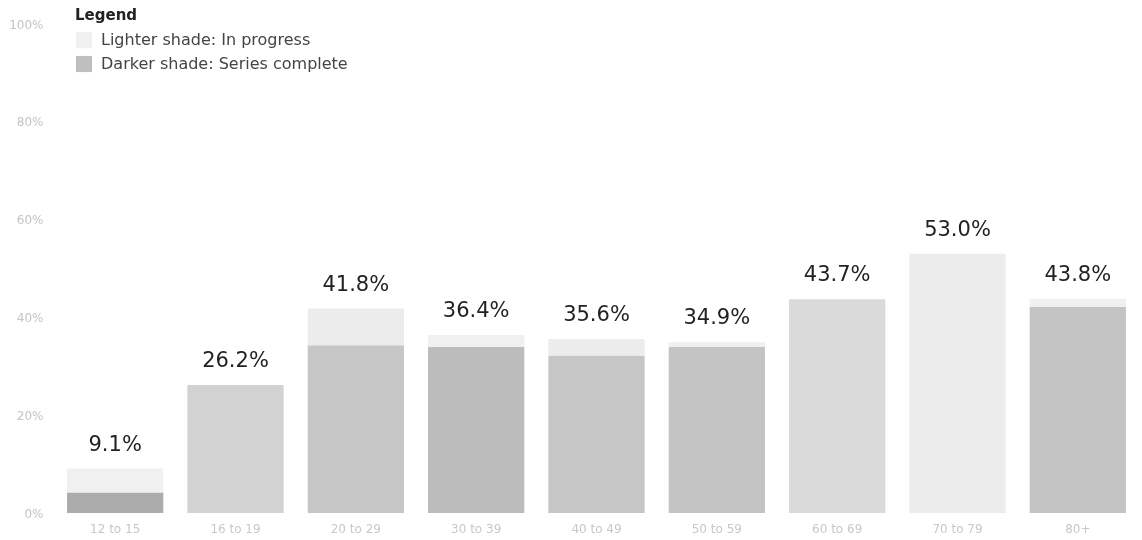  Describe the element at coordinates (235, 359) in the screenshot. I see `total-label: 26.2%` at that location.